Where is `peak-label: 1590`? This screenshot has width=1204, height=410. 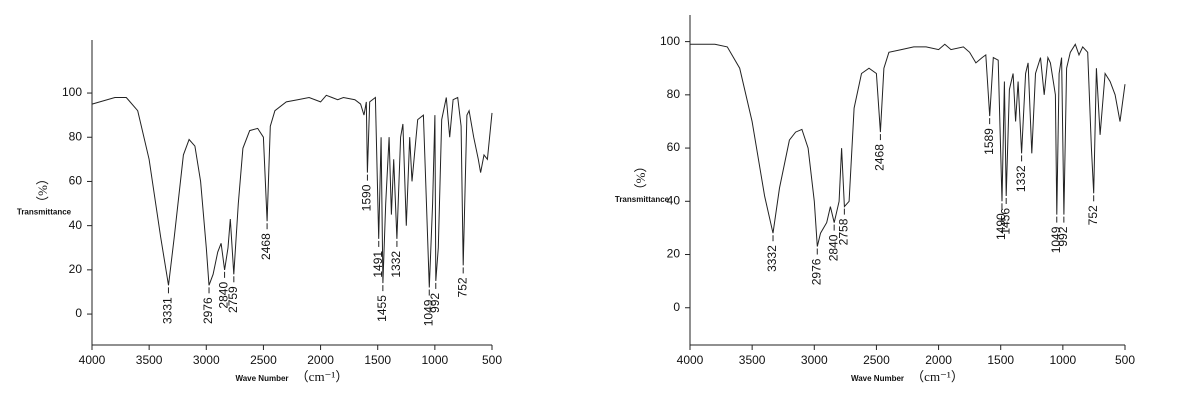
peak-label: 1590 is located at coordinates (367, 197).